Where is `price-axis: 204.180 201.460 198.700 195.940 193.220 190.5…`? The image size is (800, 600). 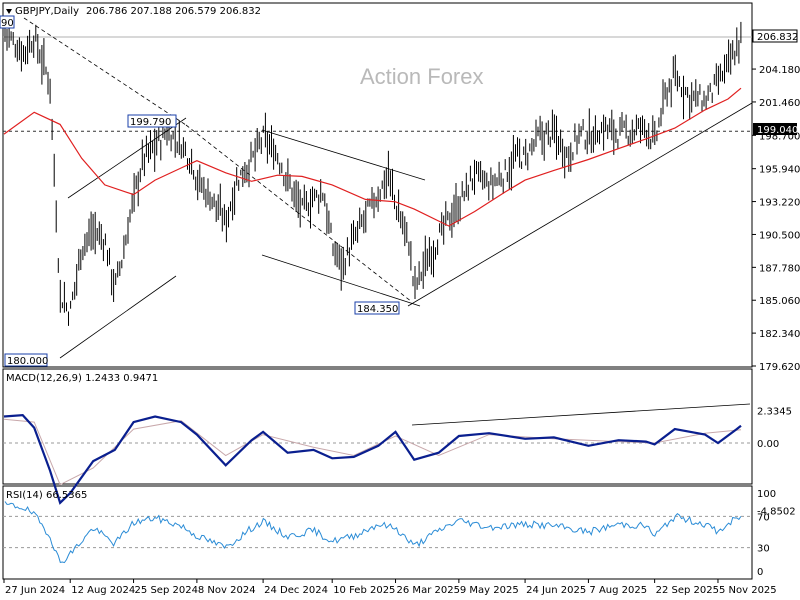
price-axis: 204.180 201.460 198.700 195.940 193.220 190.5… is located at coordinates (776, 219).